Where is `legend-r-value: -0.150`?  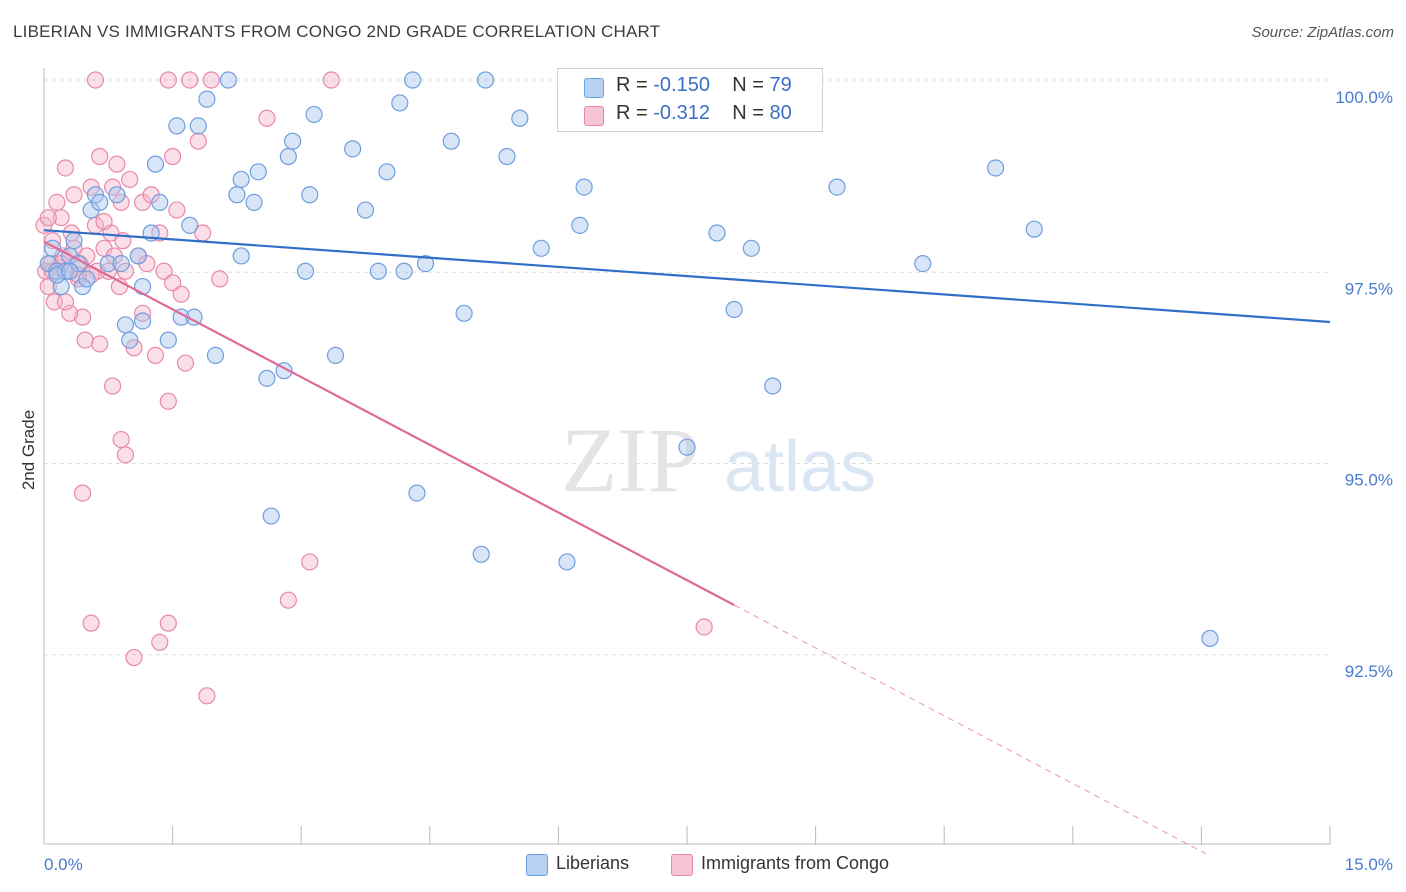 legend-r-value: -0.150 is located at coordinates (681, 85).